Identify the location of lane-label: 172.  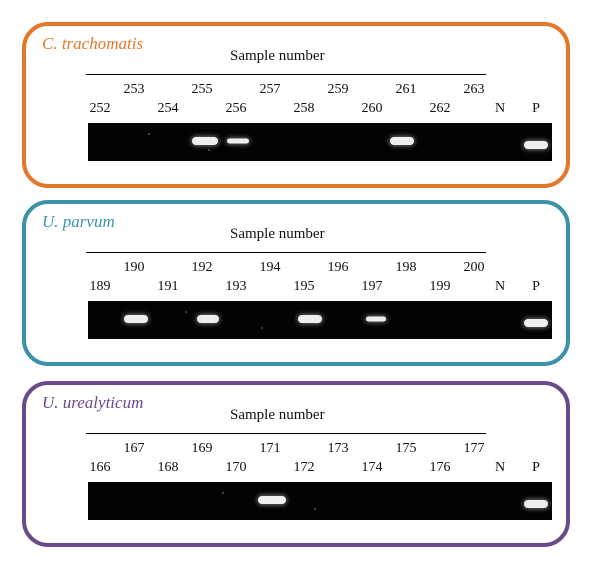
(304, 467).